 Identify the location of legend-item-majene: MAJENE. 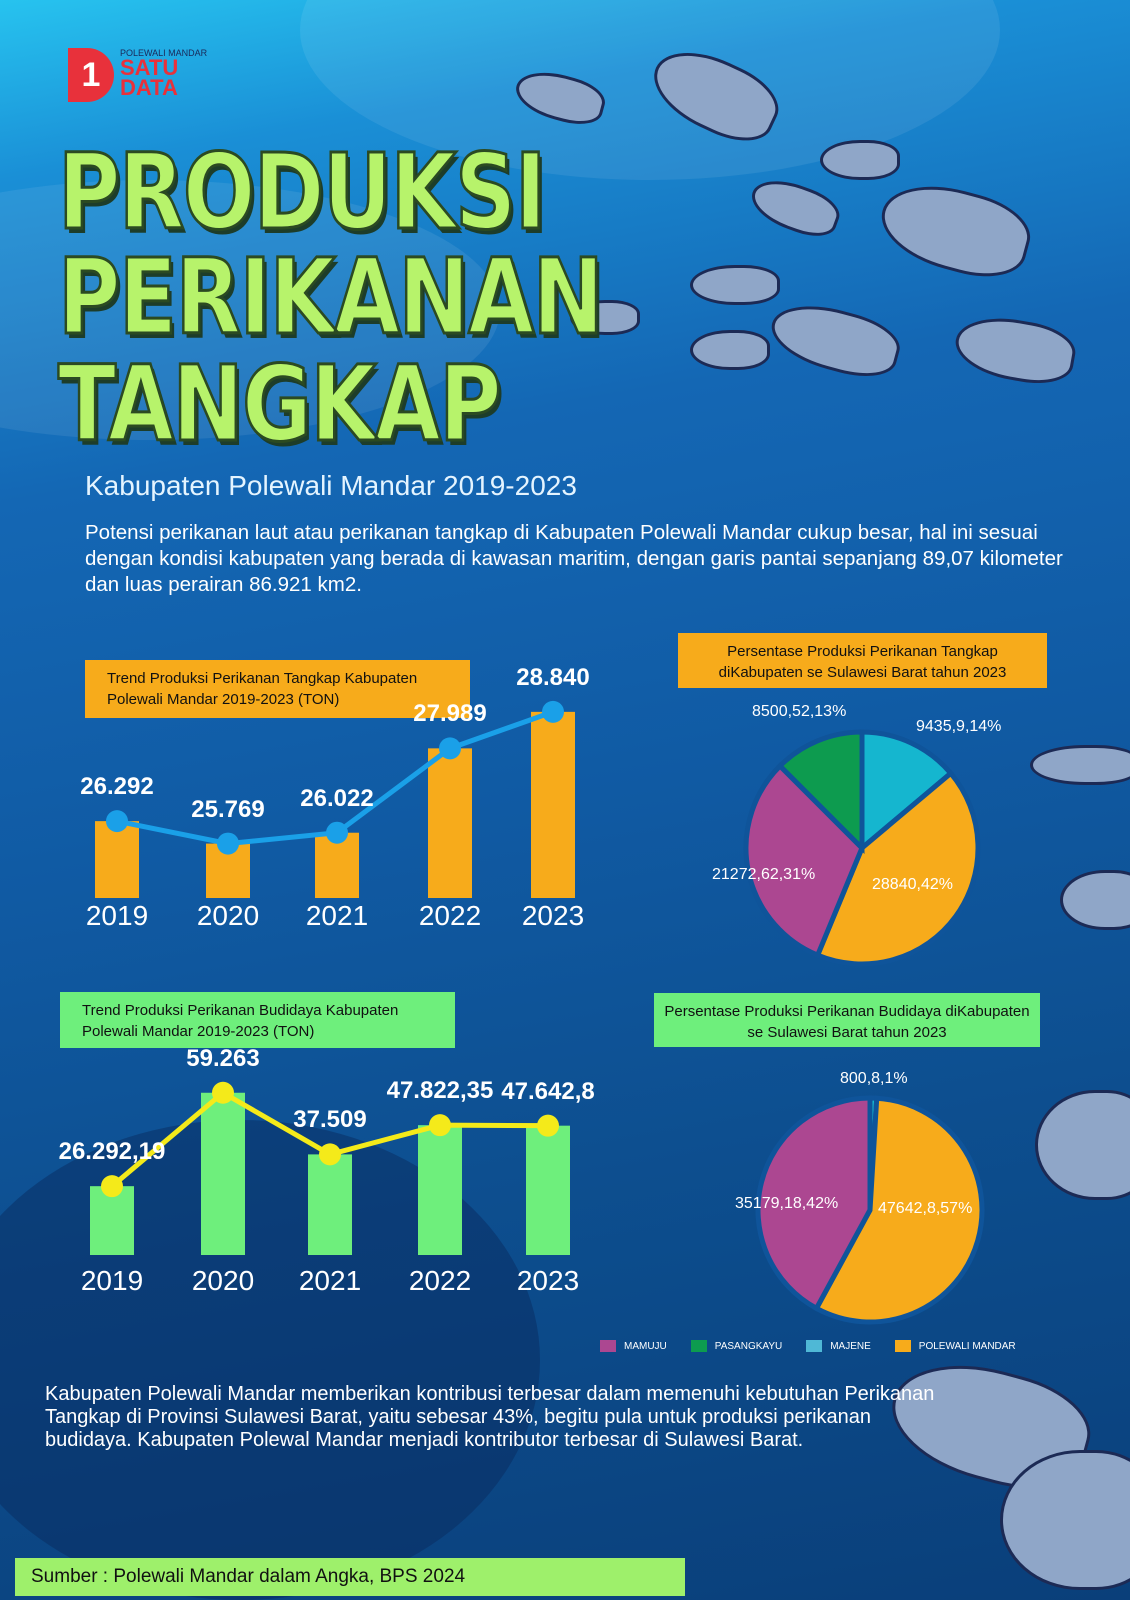
(838, 1346).